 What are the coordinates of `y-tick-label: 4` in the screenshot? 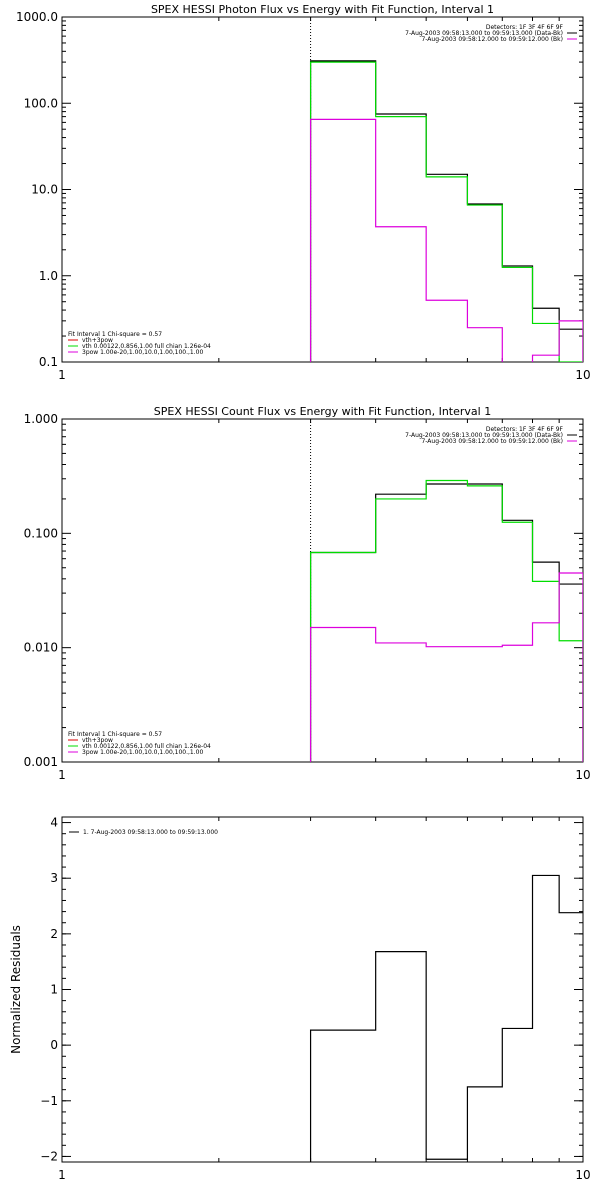 It's located at (54, 823).